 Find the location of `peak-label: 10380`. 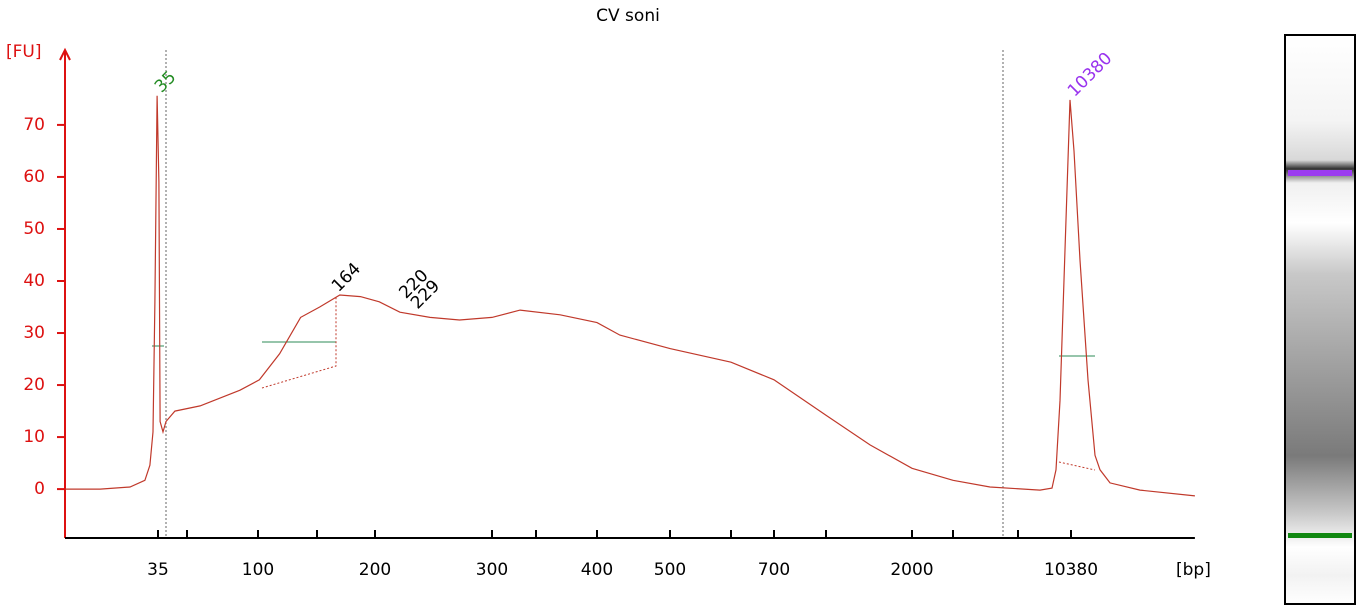

peak-label: 10380 is located at coordinates (1090, 75).